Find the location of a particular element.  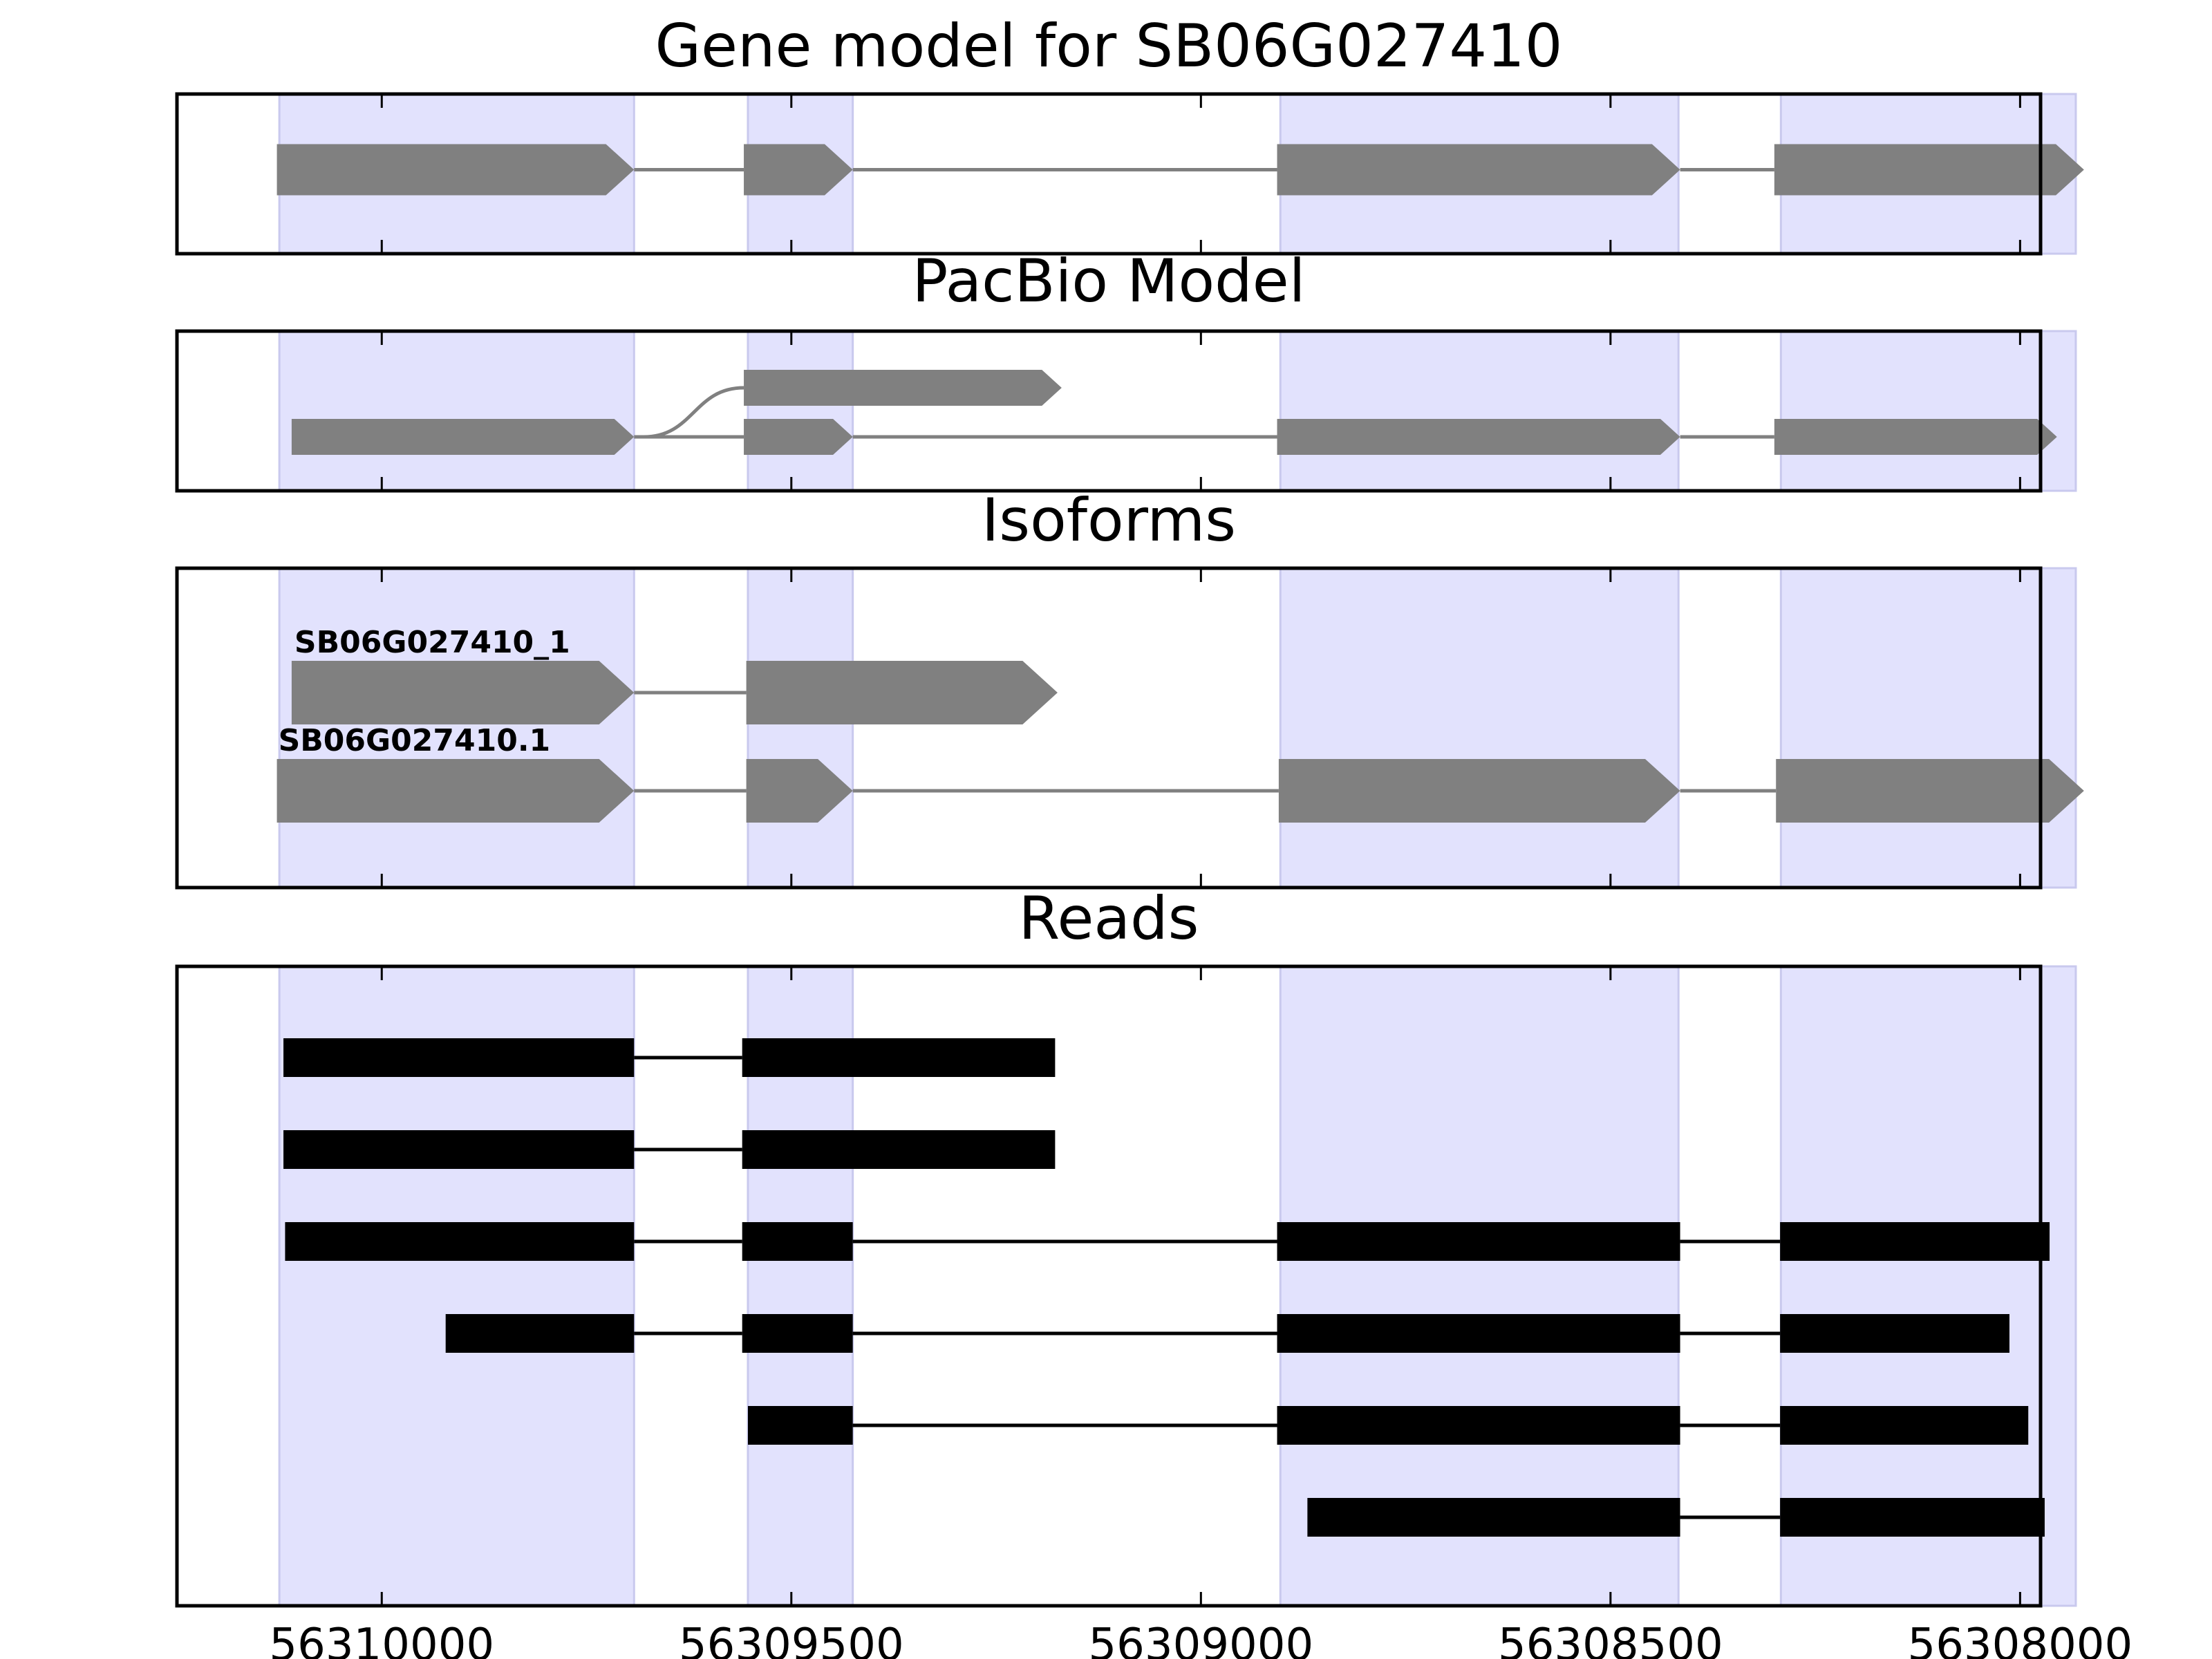

x-tick-label: 56310000 is located at coordinates (381, 1639).